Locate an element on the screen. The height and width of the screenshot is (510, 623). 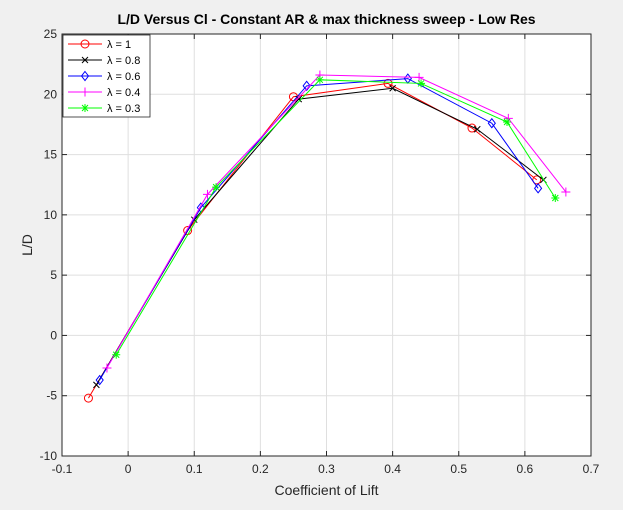
legend-entry: λ = 0.8 is located at coordinates (104, 61).